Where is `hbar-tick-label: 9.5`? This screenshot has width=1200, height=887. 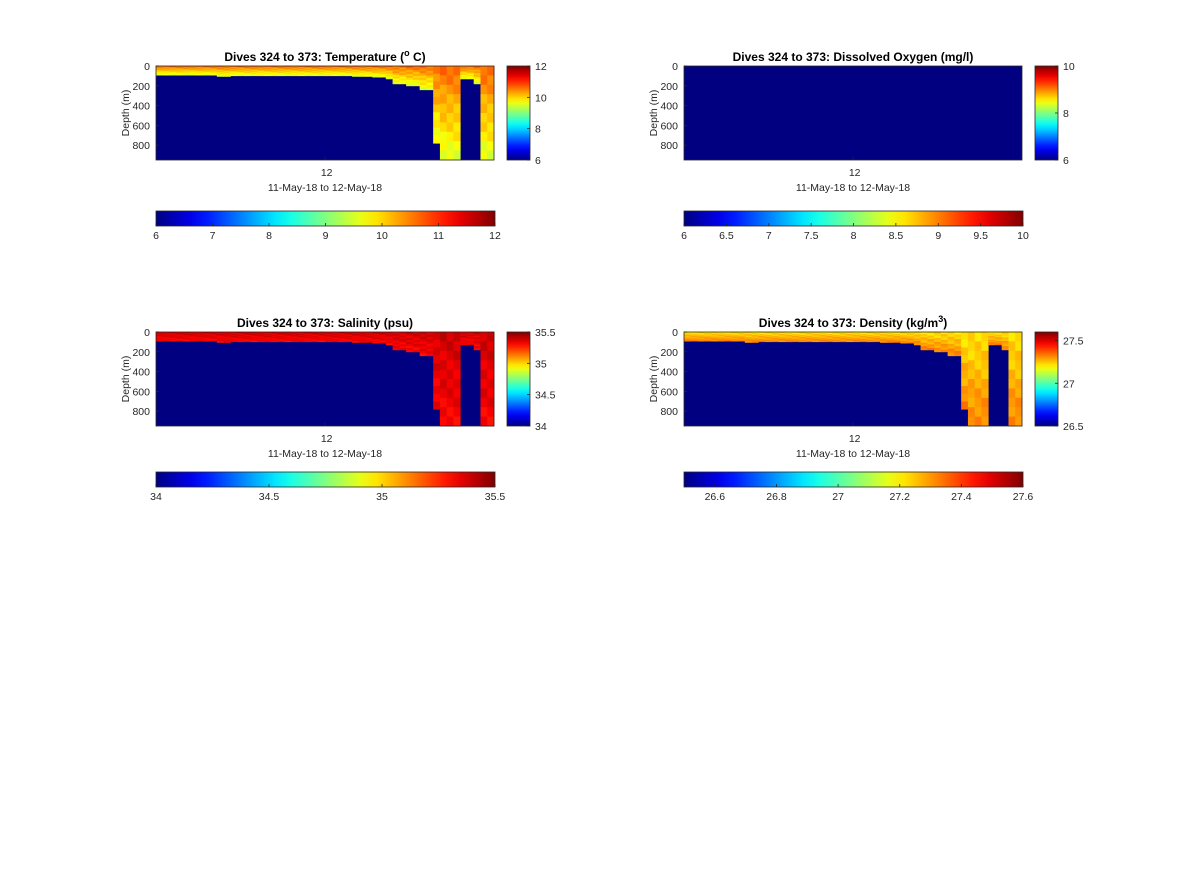 hbar-tick-label: 9.5 is located at coordinates (980, 236).